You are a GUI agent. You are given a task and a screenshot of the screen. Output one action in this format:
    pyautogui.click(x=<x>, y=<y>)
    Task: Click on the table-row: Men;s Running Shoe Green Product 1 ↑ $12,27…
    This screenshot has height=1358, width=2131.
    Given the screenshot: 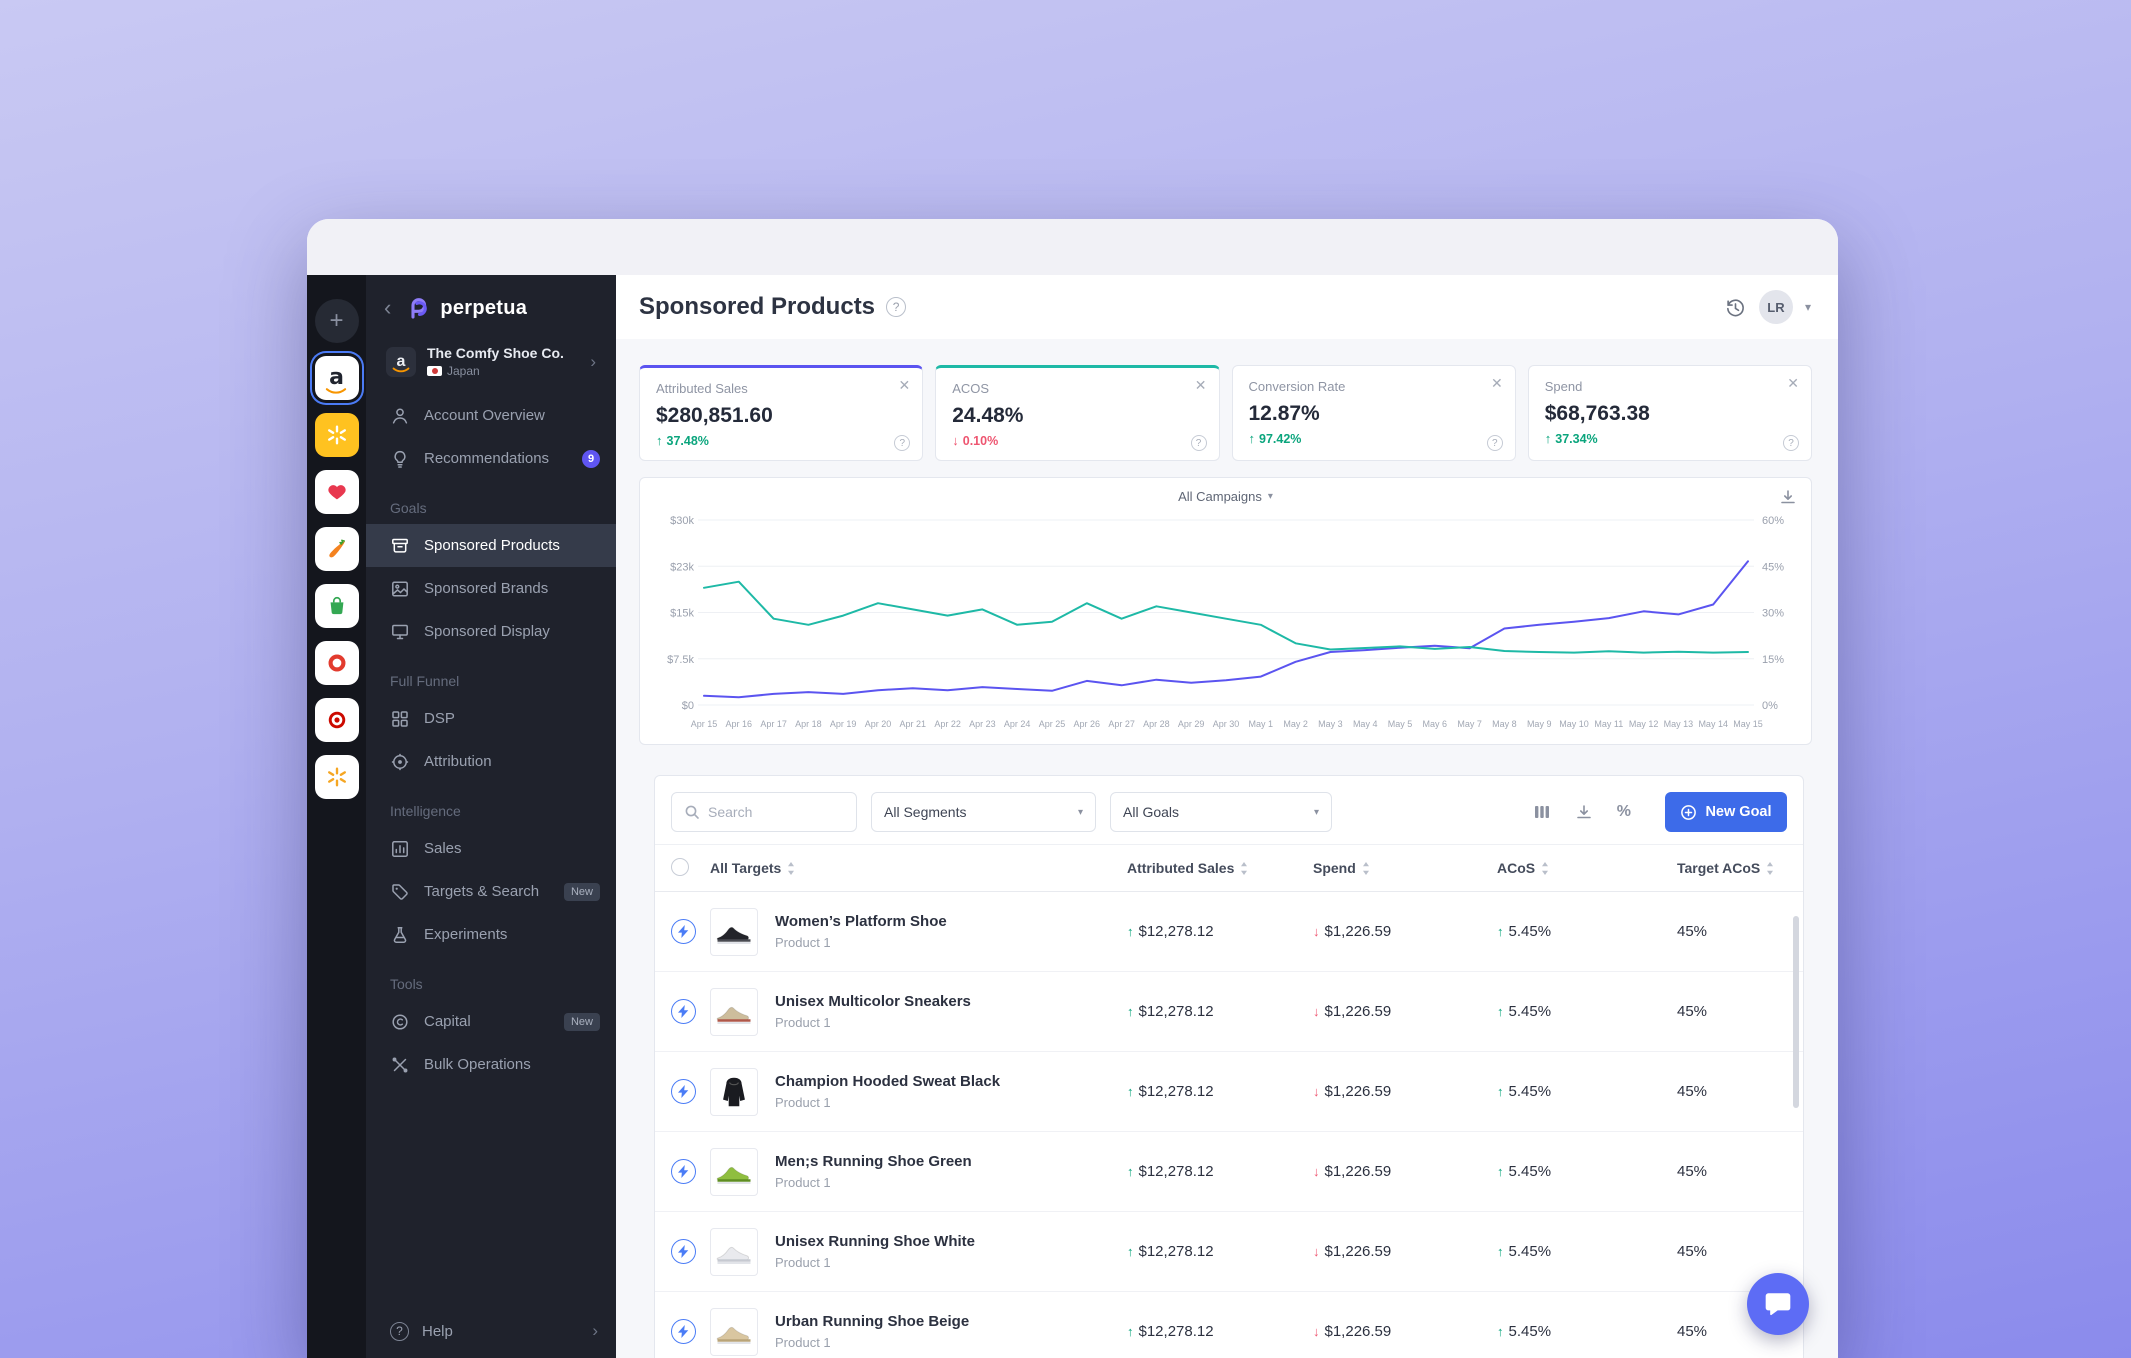 What is the action you would take?
    pyautogui.click(x=1229, y=1172)
    